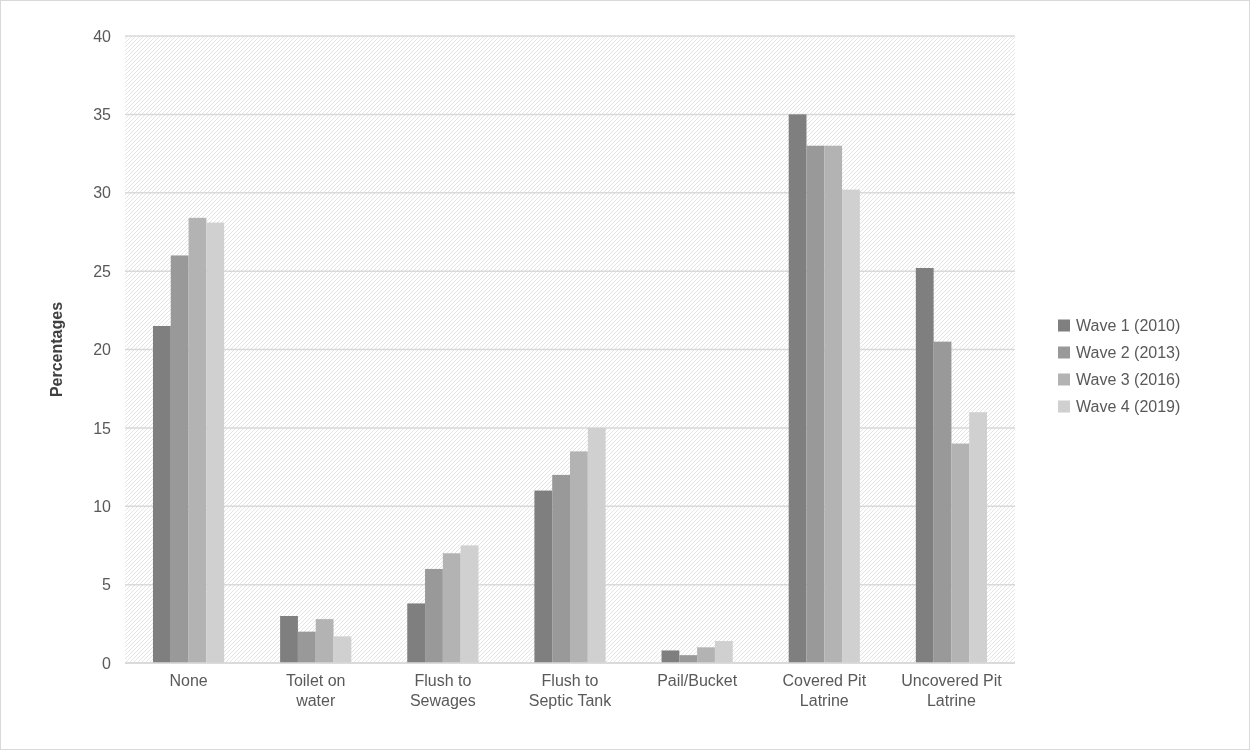  I want to click on legend-label: Wave 3 (2016), so click(1128, 380).